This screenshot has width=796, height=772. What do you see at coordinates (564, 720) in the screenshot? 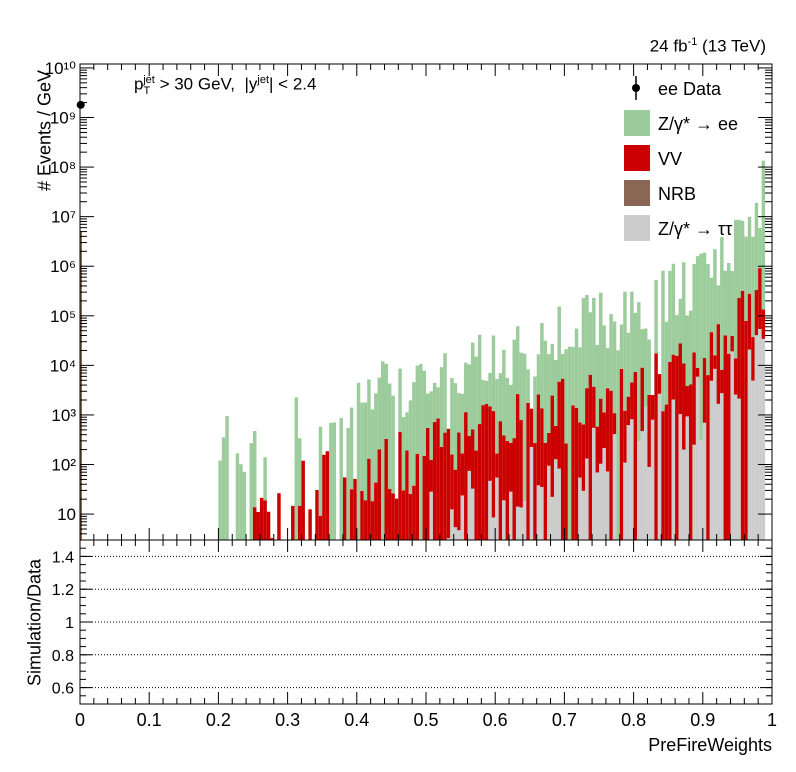
I see `x-tick-label: 0.7` at bounding box center [564, 720].